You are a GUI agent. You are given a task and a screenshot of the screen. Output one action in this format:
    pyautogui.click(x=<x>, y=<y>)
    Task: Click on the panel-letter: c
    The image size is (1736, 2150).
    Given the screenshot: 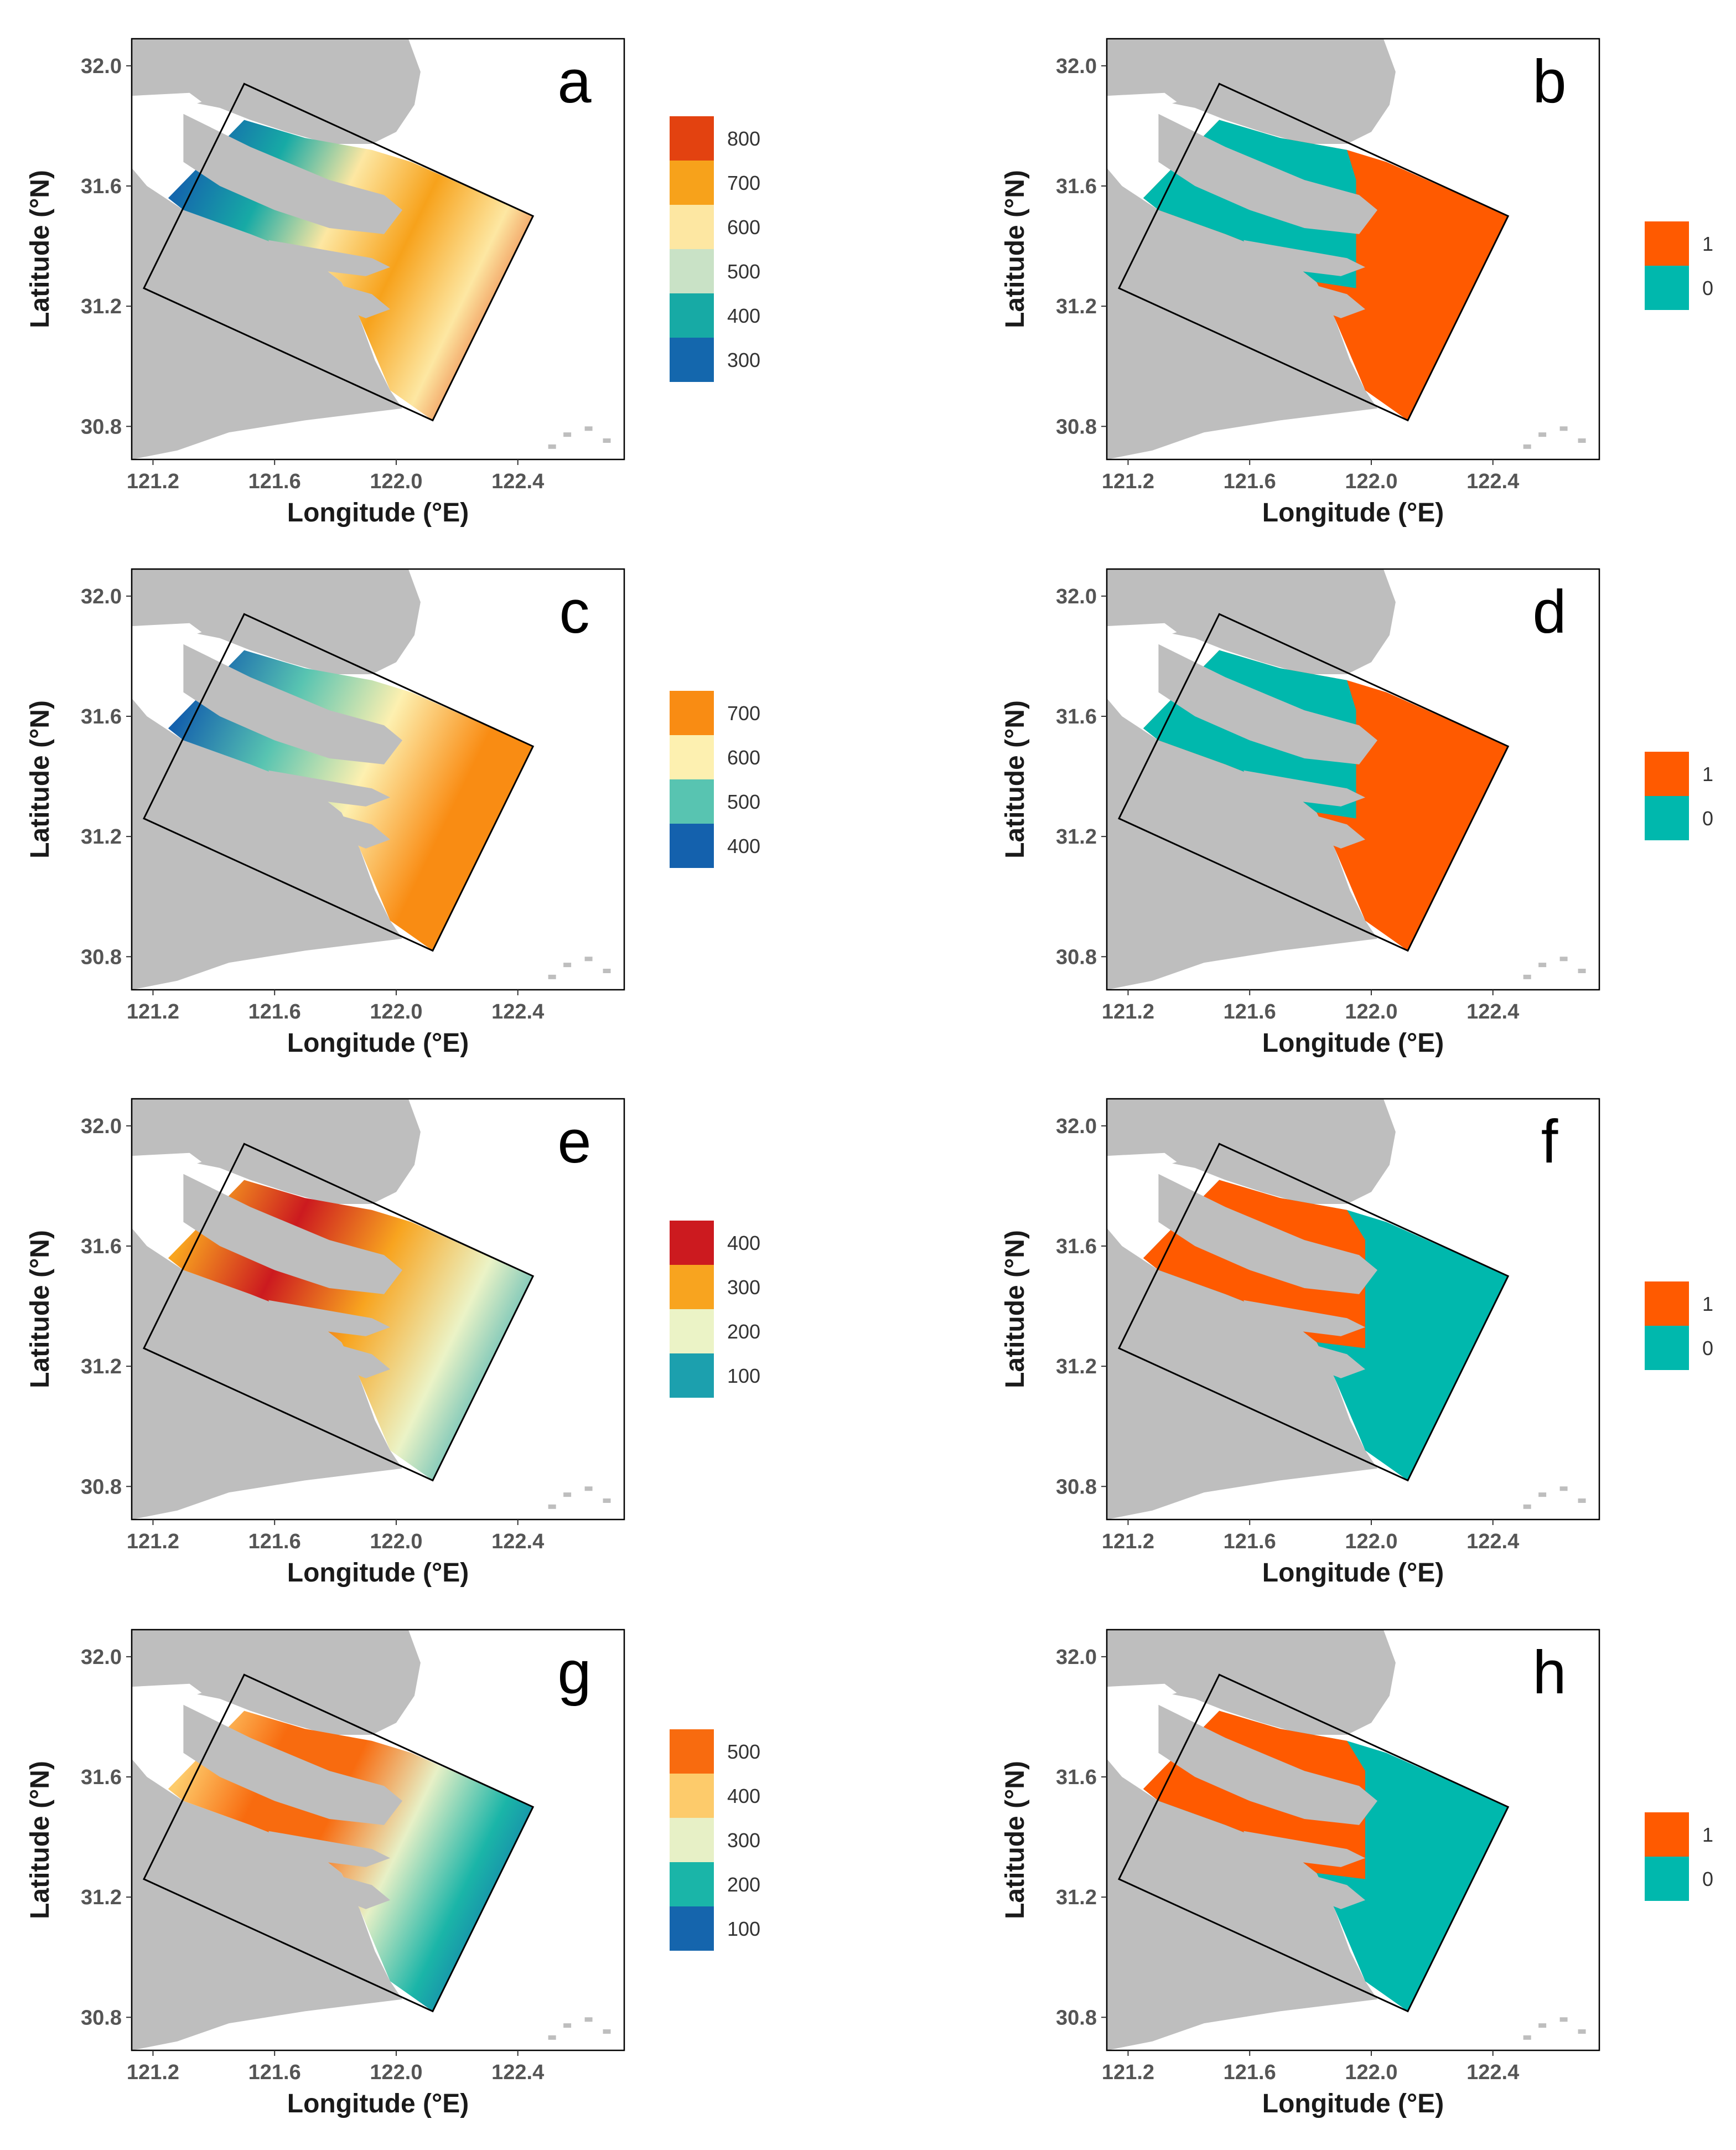 What is the action you would take?
    pyautogui.click(x=574, y=612)
    